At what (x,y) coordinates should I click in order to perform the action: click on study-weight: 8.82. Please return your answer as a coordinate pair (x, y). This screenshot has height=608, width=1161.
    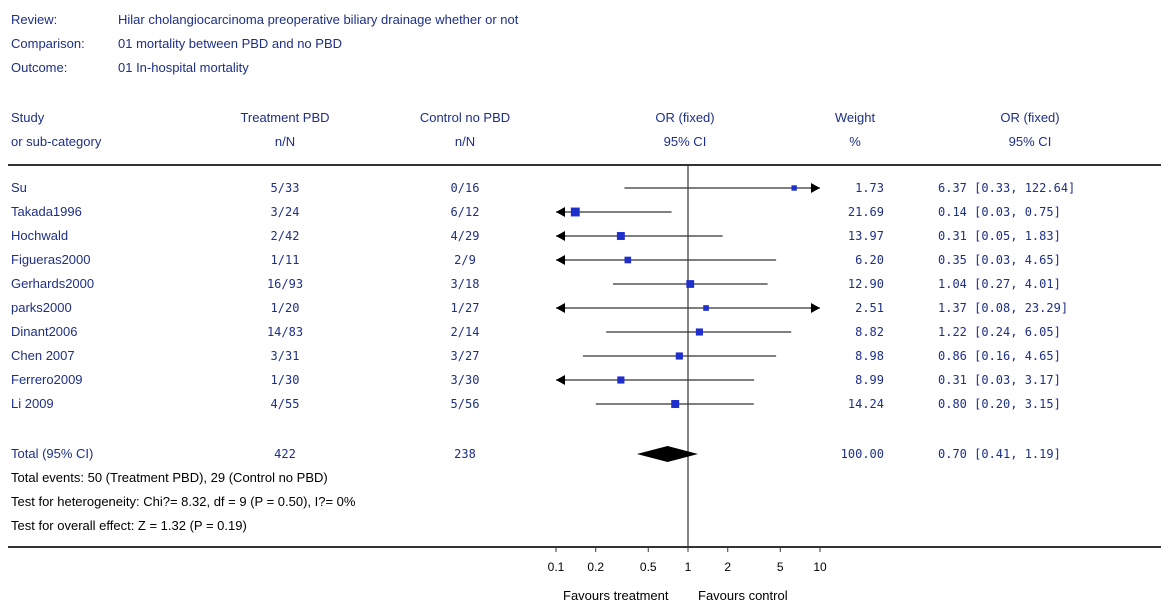
    Looking at the image, I should click on (869, 332).